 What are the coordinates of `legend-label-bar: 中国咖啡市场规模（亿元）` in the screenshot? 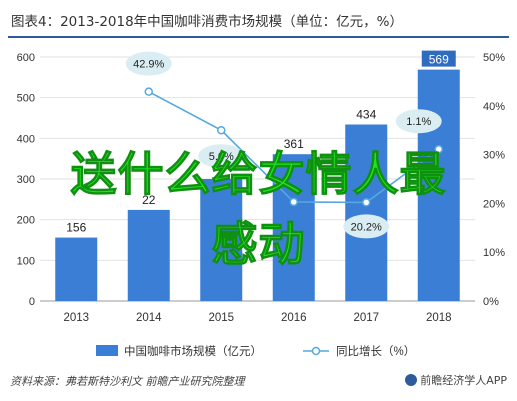 It's located at (193, 351).